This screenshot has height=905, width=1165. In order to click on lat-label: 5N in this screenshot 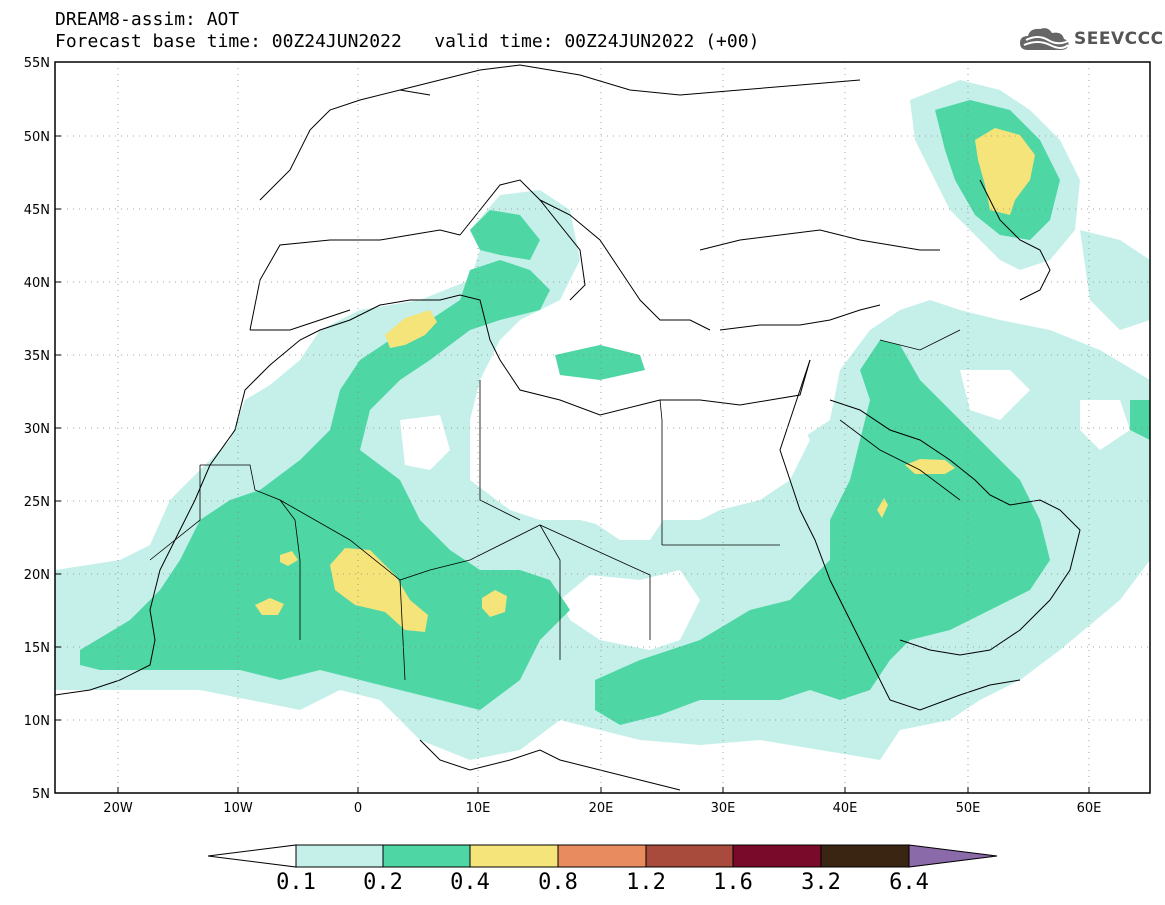, I will do `click(41, 794)`.